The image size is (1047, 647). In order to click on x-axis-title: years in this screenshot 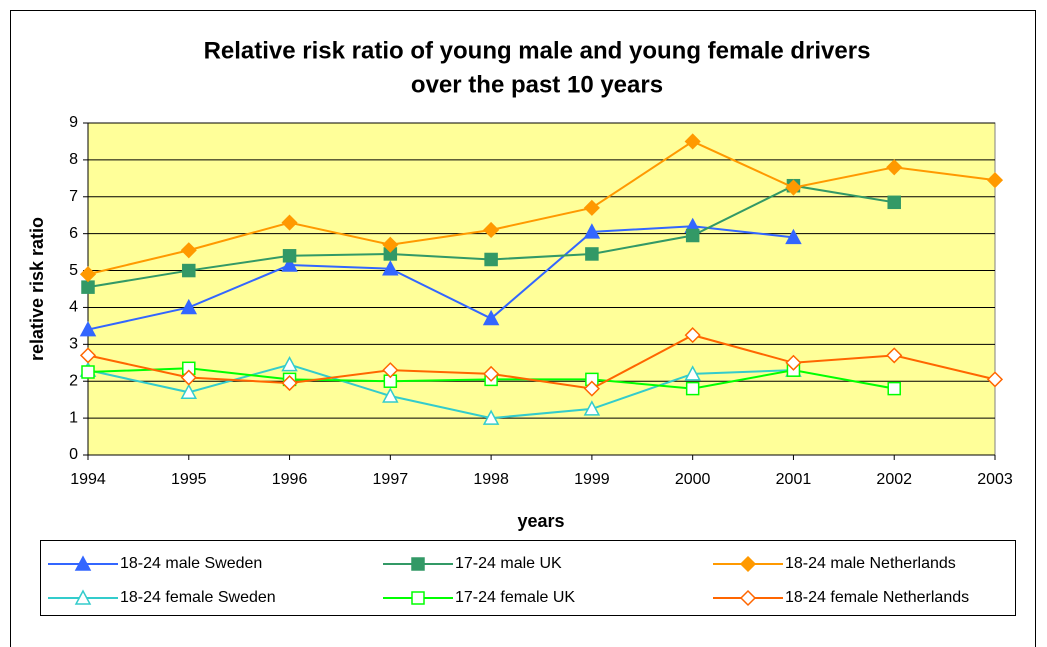, I will do `click(540, 521)`.